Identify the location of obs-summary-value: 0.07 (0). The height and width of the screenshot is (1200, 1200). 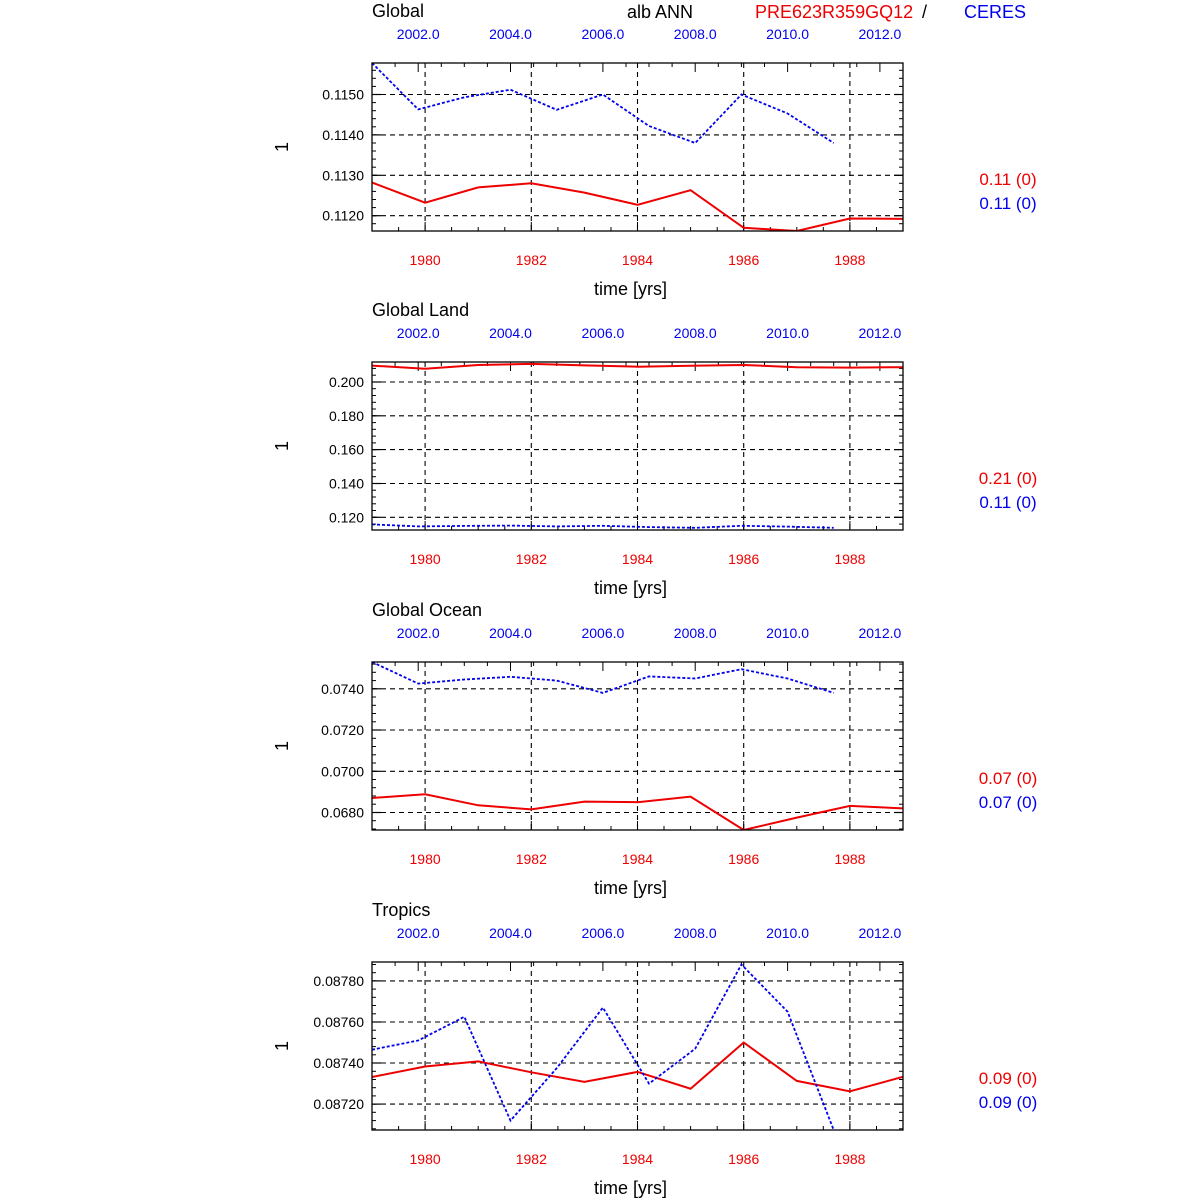
(1008, 802).